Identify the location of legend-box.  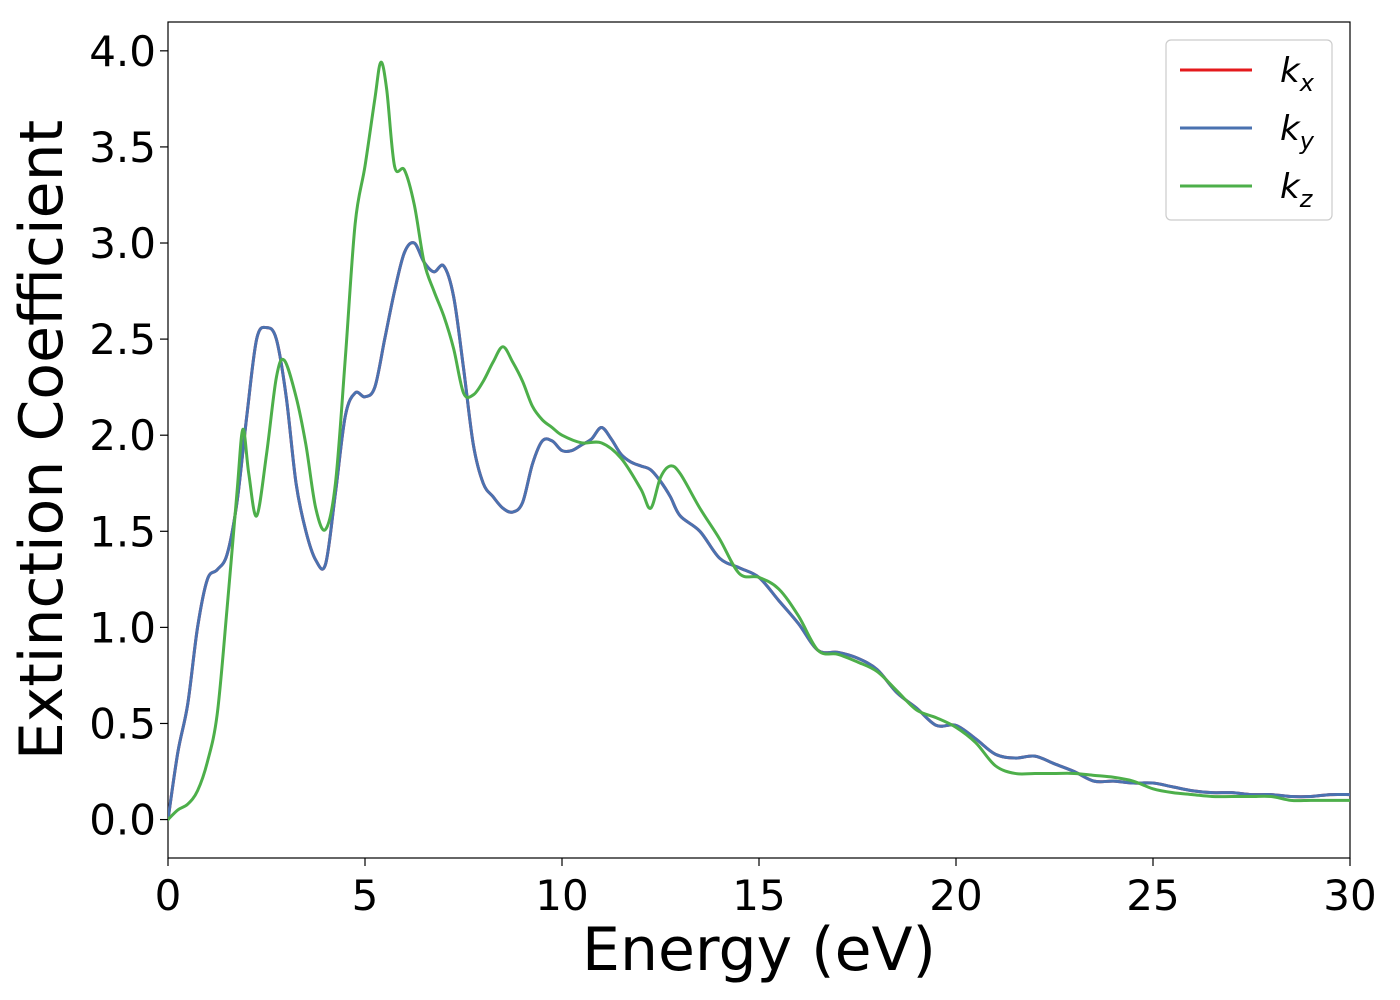
(1249, 130).